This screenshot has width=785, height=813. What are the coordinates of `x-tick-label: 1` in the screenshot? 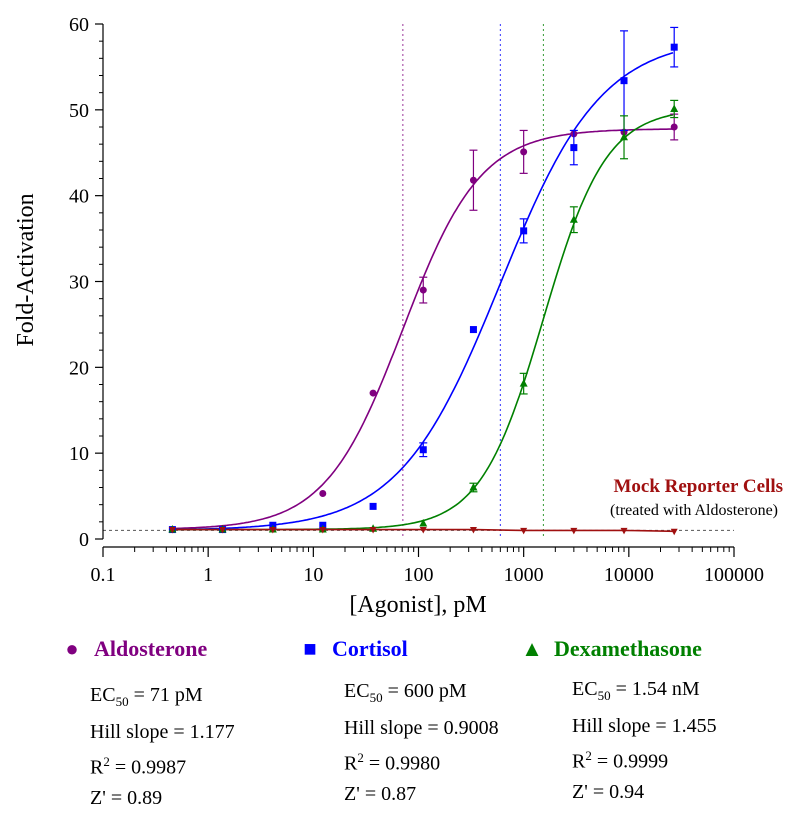 It's located at (208, 575).